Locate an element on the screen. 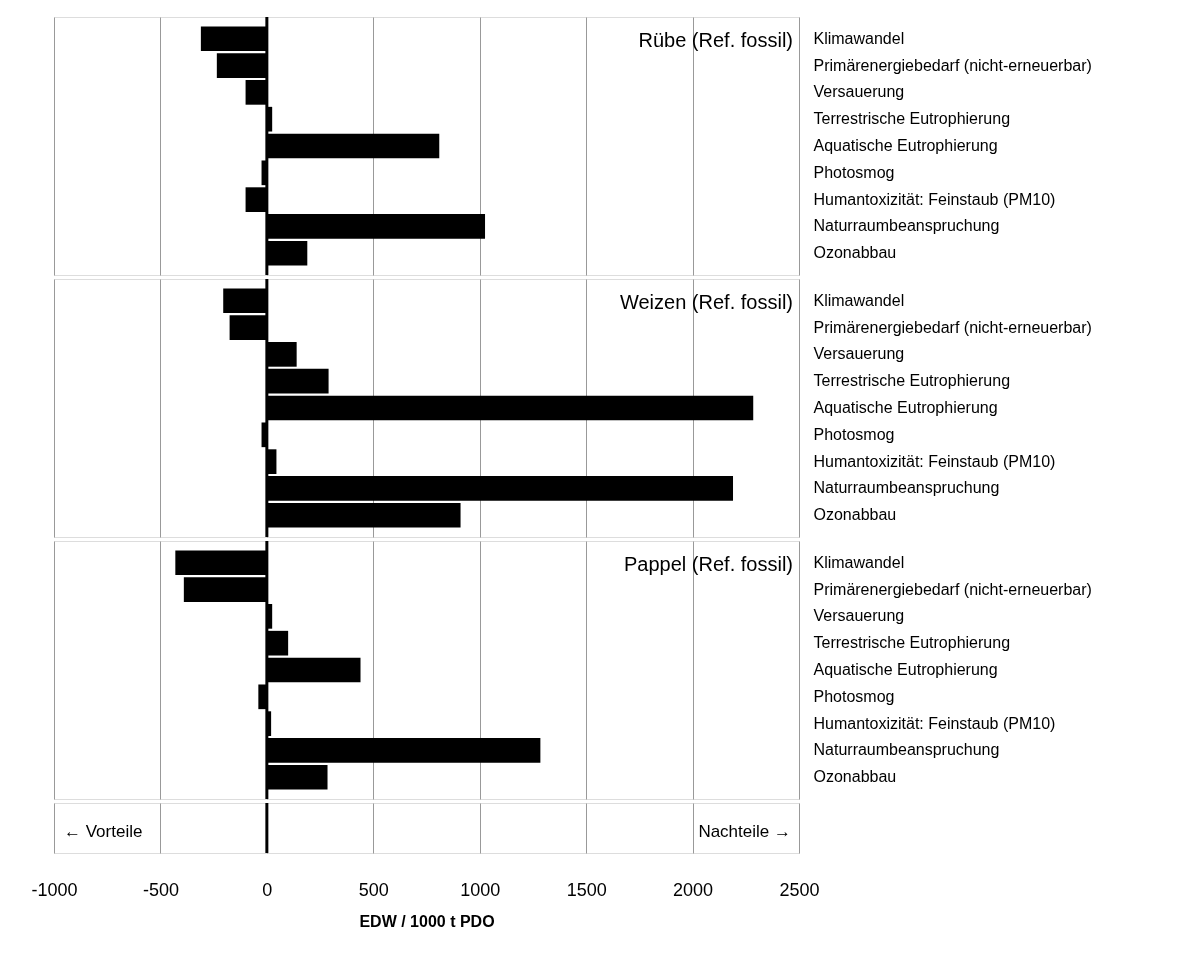 This screenshot has height=956, width=1185. text: Weizen (Ref. fossil) is located at coordinates (706, 302).